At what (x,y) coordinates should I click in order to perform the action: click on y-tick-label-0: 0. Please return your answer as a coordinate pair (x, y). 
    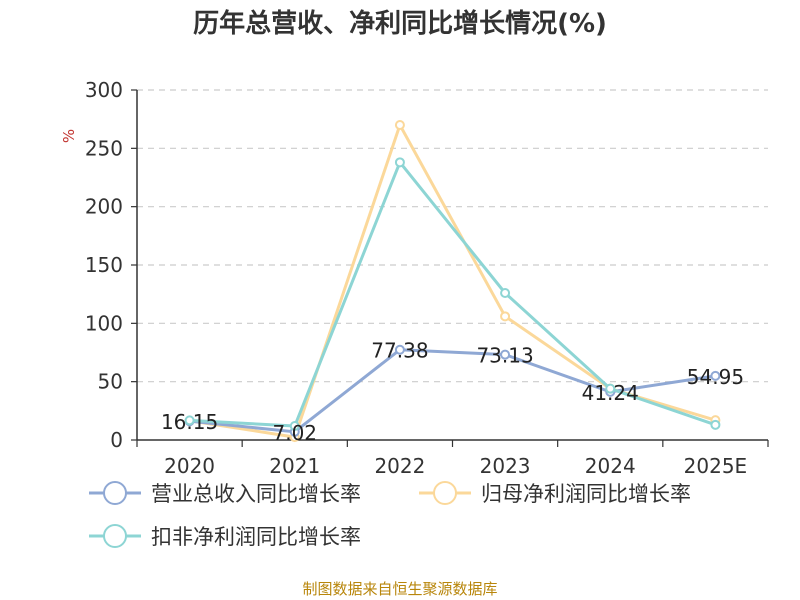
    Looking at the image, I should click on (116, 440).